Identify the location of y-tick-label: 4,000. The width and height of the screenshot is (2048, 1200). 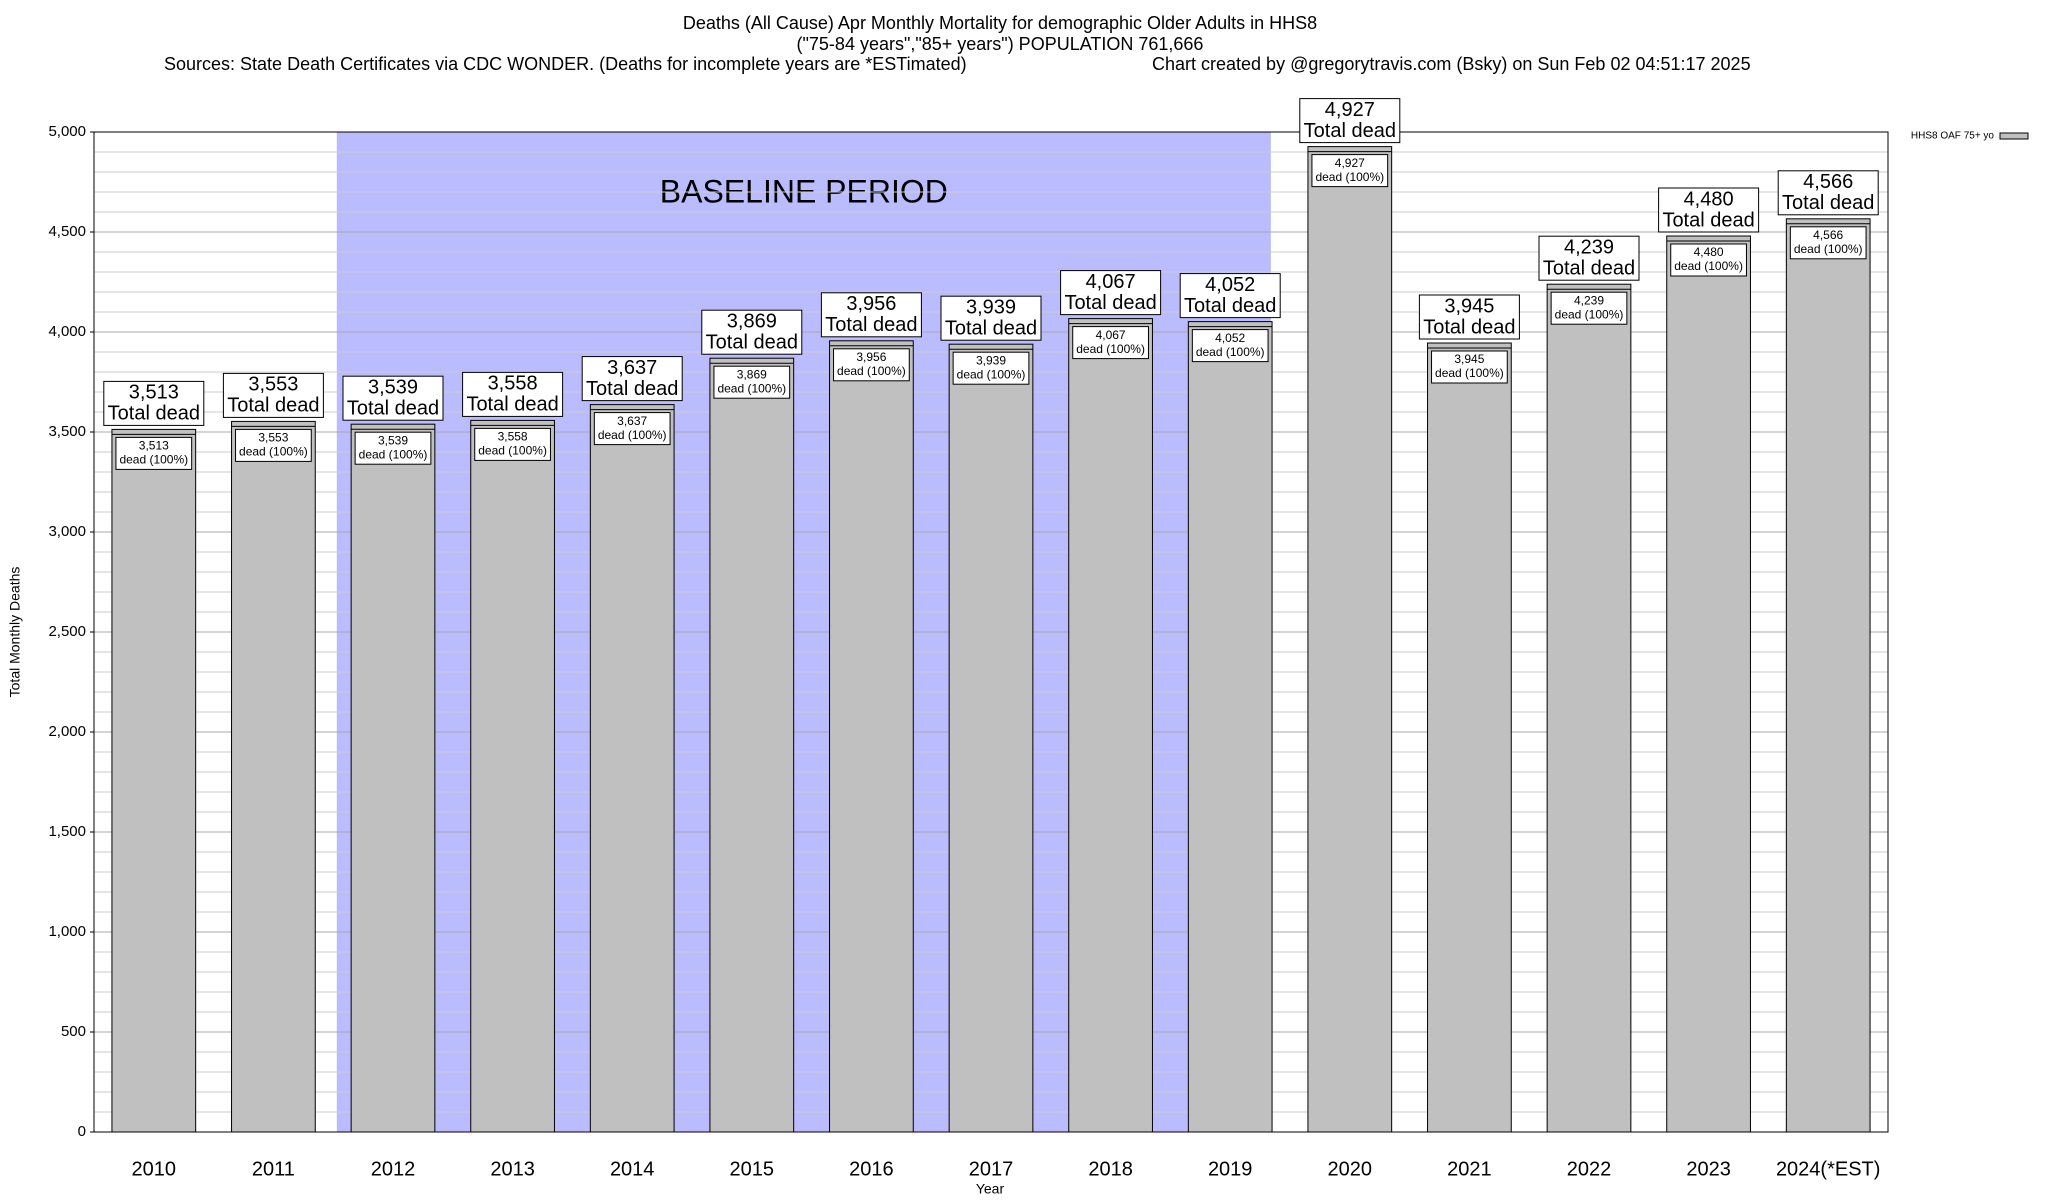
(67, 331).